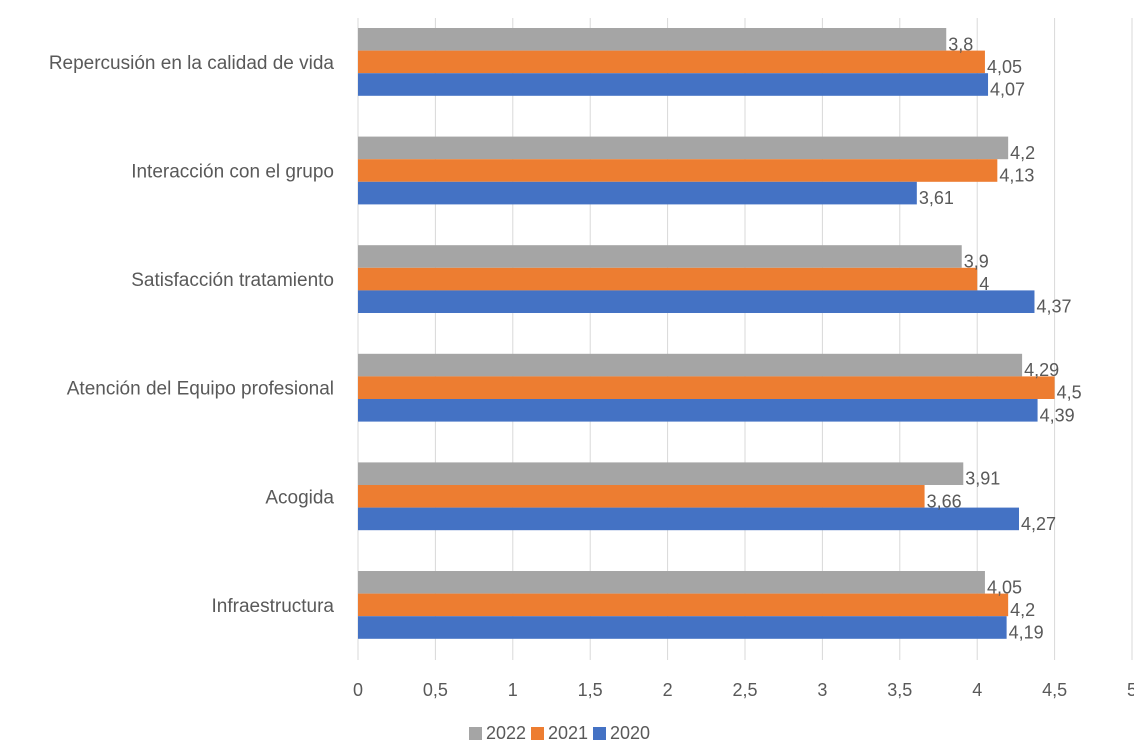 The height and width of the screenshot is (755, 1134). What do you see at coordinates (568, 733) in the screenshot?
I see `legend-label-2021: 2021` at bounding box center [568, 733].